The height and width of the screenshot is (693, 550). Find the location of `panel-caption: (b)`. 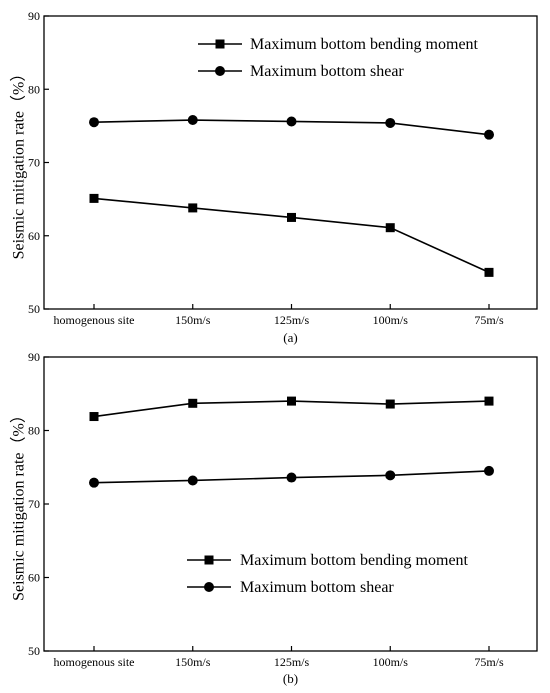

panel-caption: (b) is located at coordinates (290, 678).